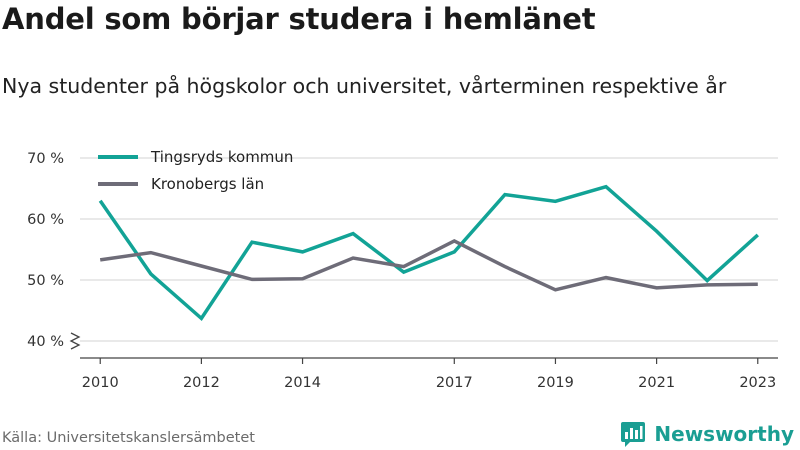 This screenshot has height=450, width=800. I want to click on brand-logo: Newsworthy, so click(707, 434).